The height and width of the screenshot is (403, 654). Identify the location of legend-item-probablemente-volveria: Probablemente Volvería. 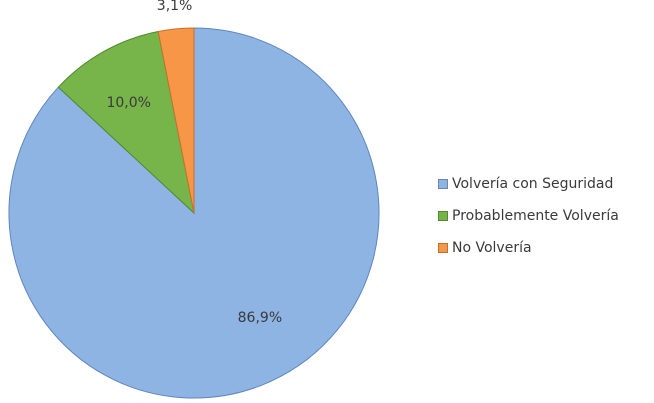
(544, 216).